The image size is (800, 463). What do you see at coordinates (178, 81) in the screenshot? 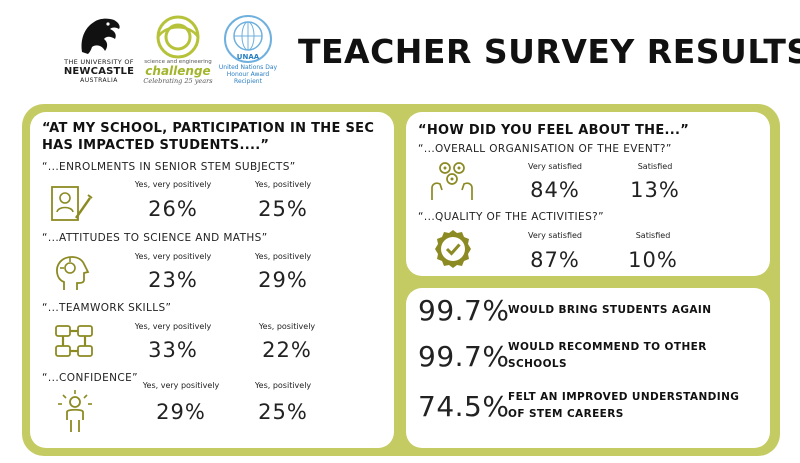
I see `sec-line3: Celebrating 25 years` at bounding box center [178, 81].